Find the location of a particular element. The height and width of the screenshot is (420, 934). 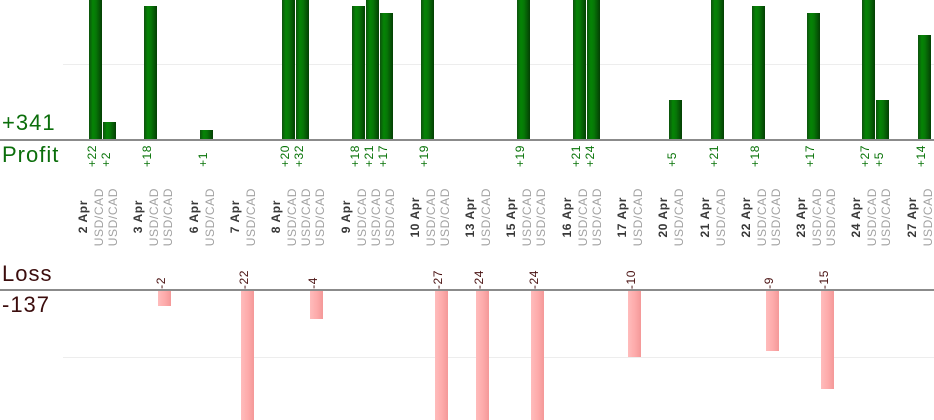

loss-value-label-text: -4 is located at coordinates (313, 283).